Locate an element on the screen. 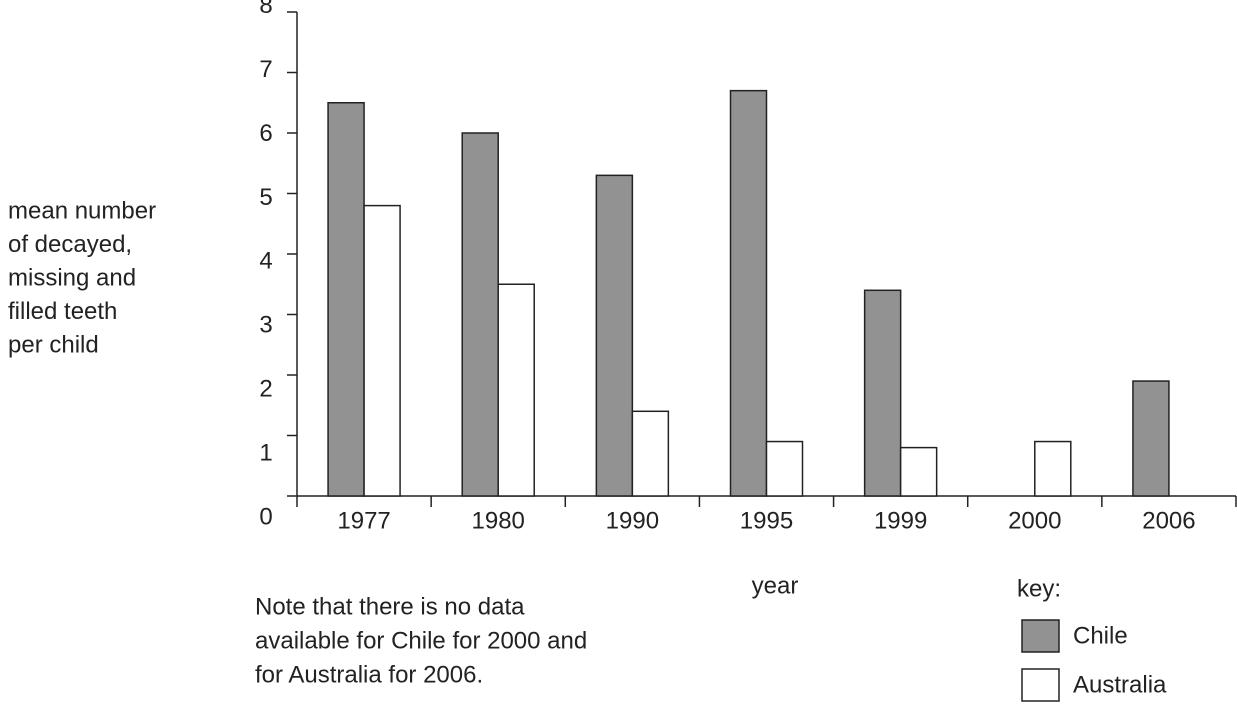 Image resolution: width=1237 pixels, height=706 pixels. x-tick-label: 2006 is located at coordinates (1168, 520).